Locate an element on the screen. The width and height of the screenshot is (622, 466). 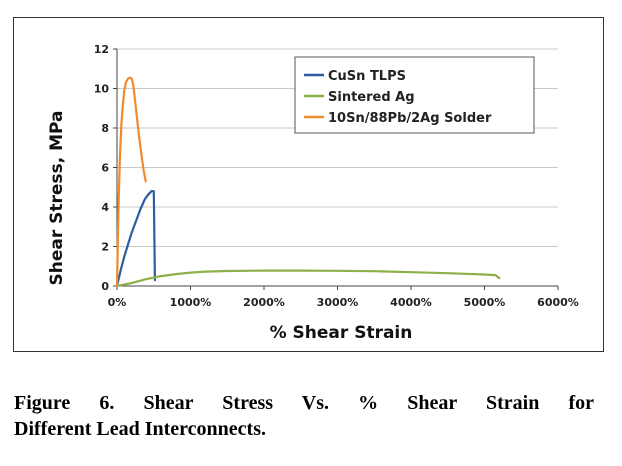
legend: CuSn TLPS Sintered Ag 10Sn/88Pb/2Ag Solder is located at coordinates (414, 95).